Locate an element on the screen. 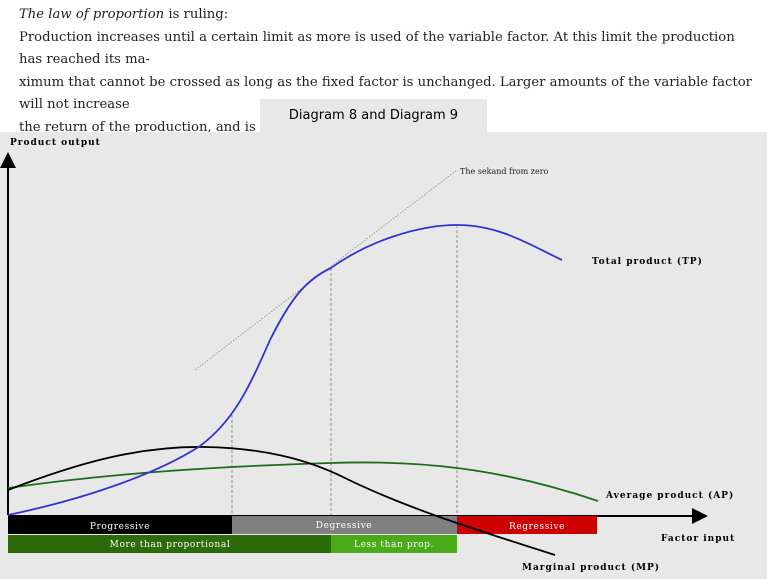 The image size is (767, 579). phase-label-progressive: Progressive is located at coordinates (120, 527).